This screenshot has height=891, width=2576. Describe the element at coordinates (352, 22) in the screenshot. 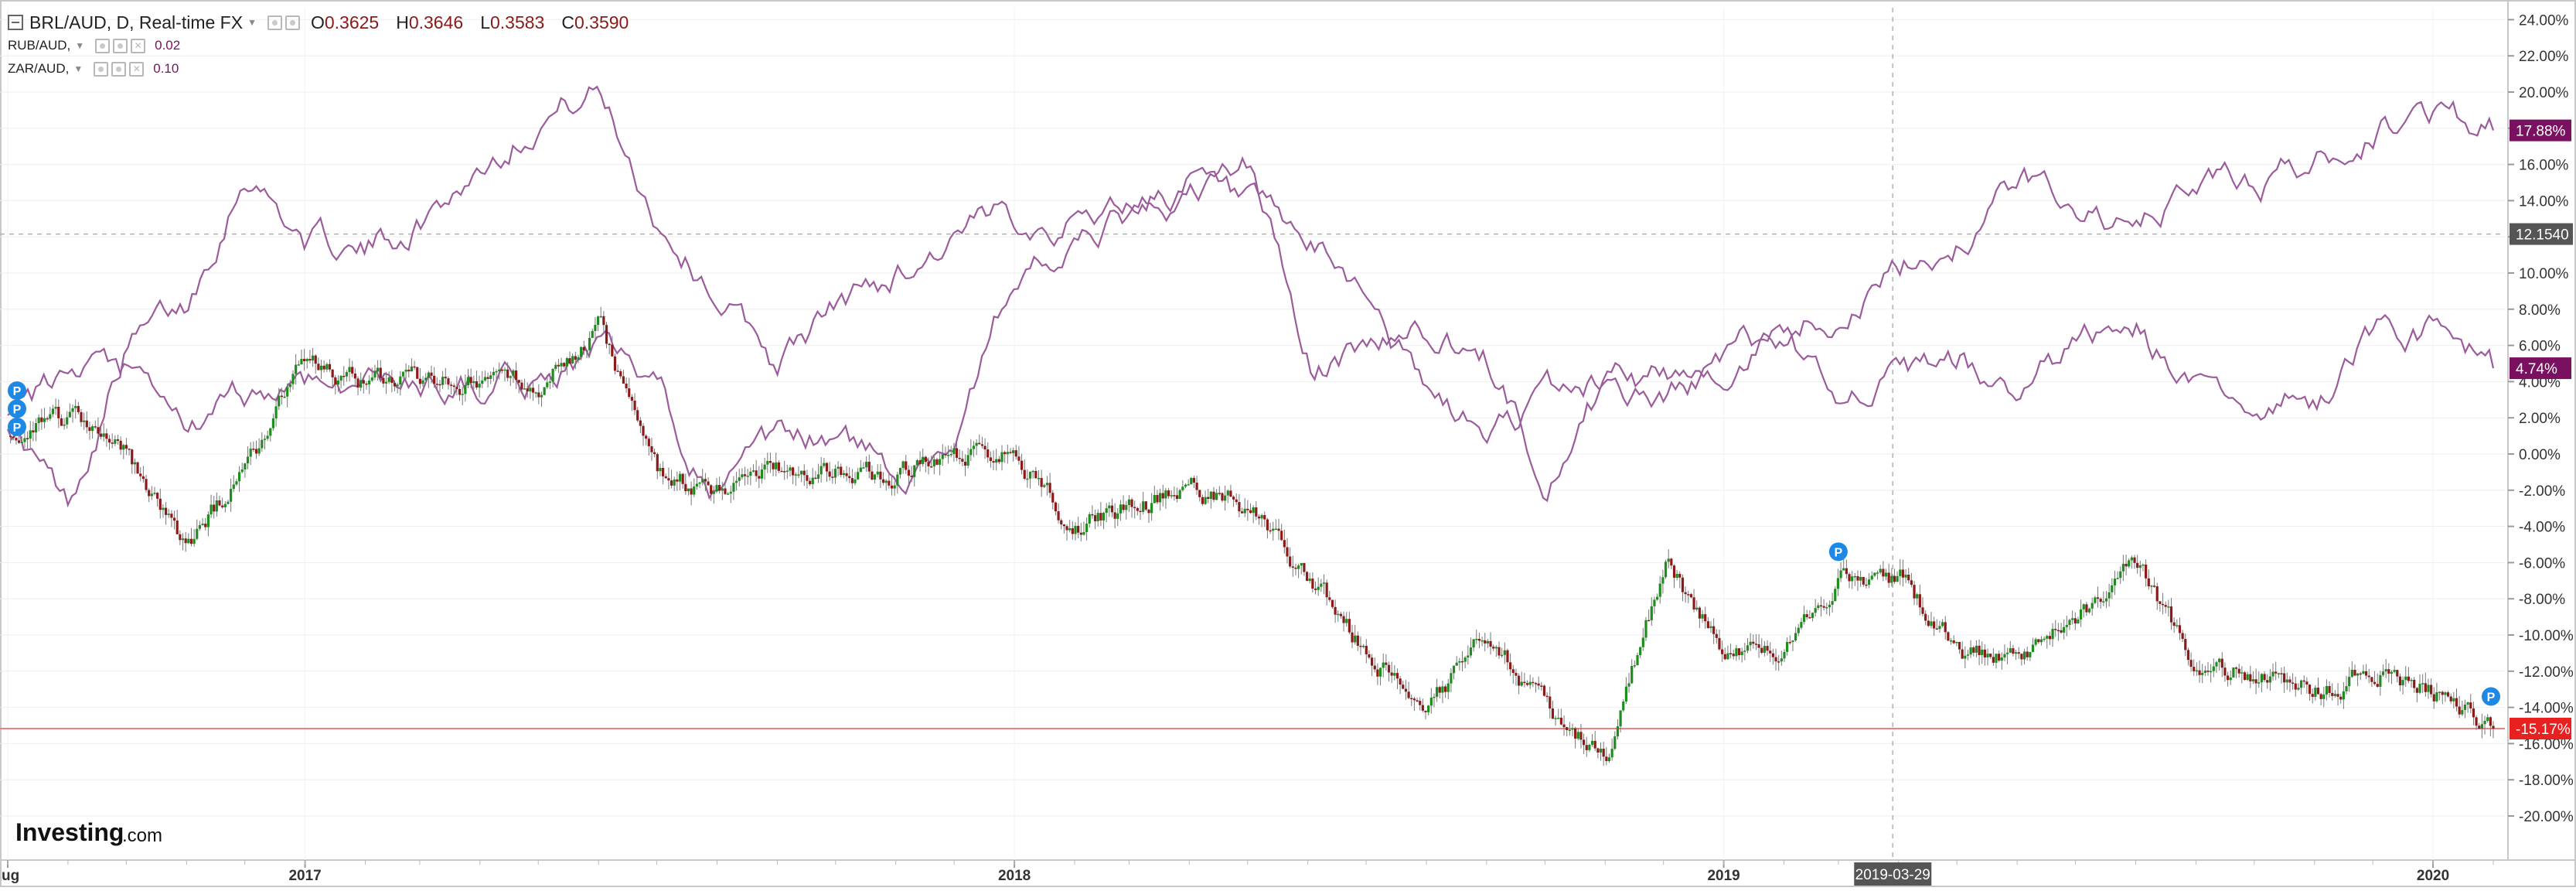

I see `open-value: 0.3625` at that location.